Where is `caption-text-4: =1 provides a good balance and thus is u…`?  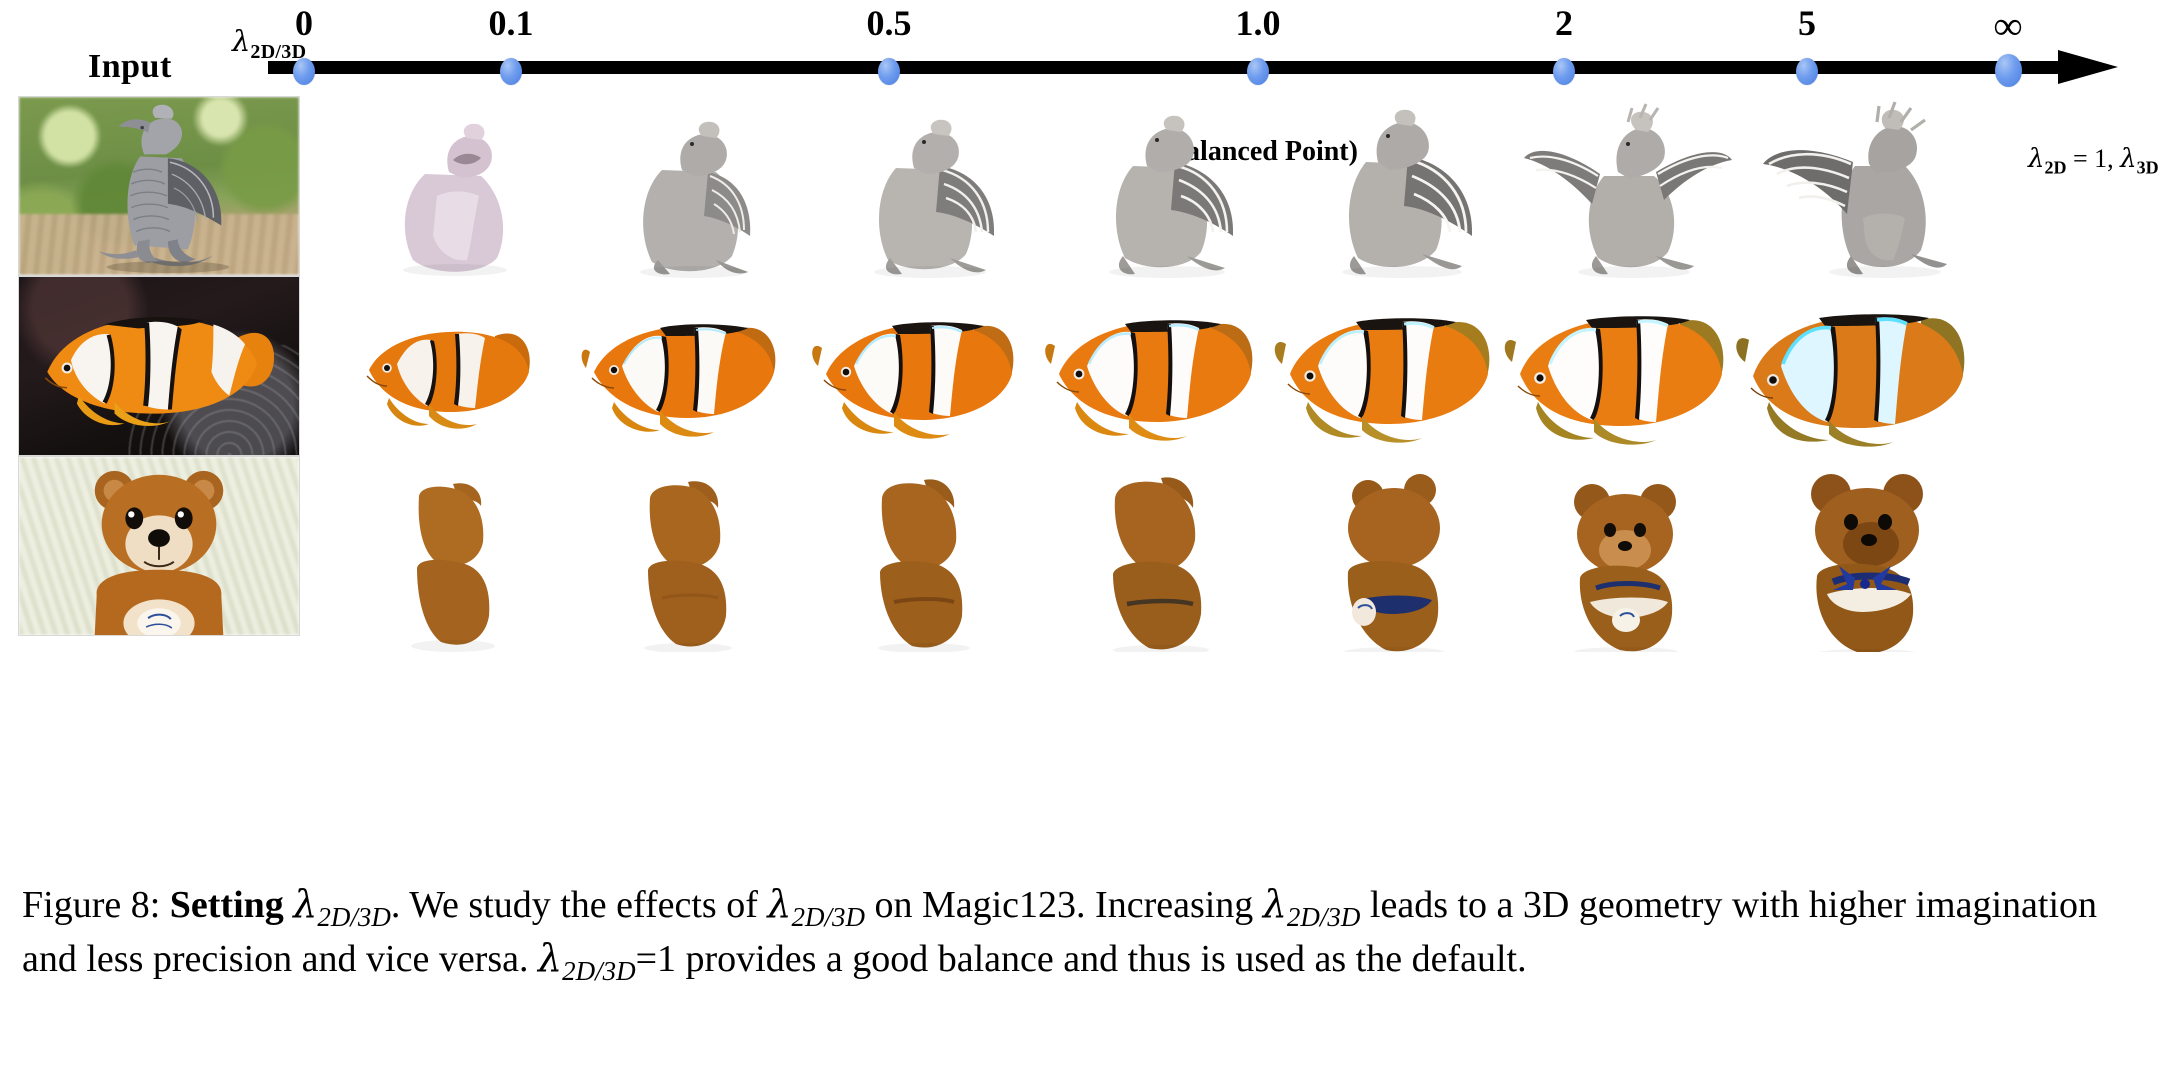
caption-text-4: =1 provides a good balance and thus is u… is located at coordinates (1081, 959).